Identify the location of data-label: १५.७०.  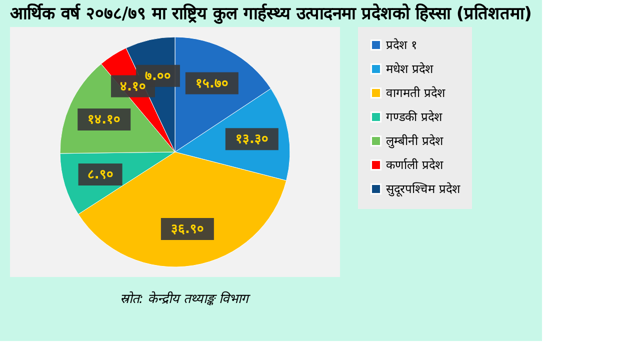
(211, 84).